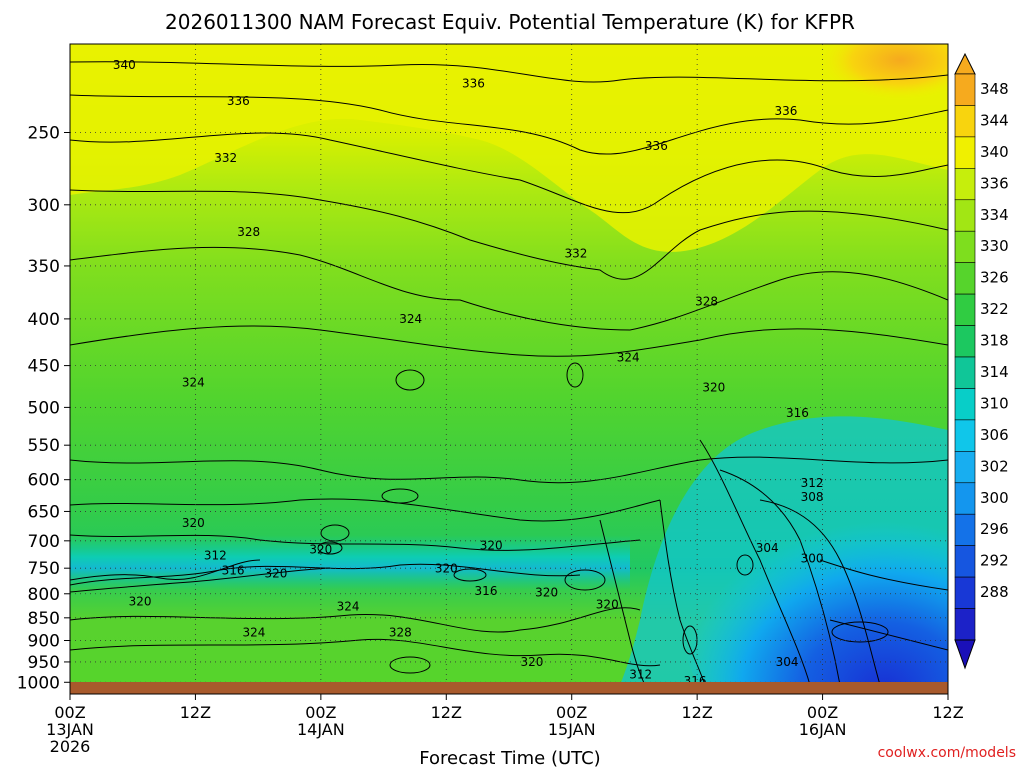 The image size is (1024, 768). Describe the element at coordinates (321, 729) in the screenshot. I see `x-tick-label: 14JAN` at that location.